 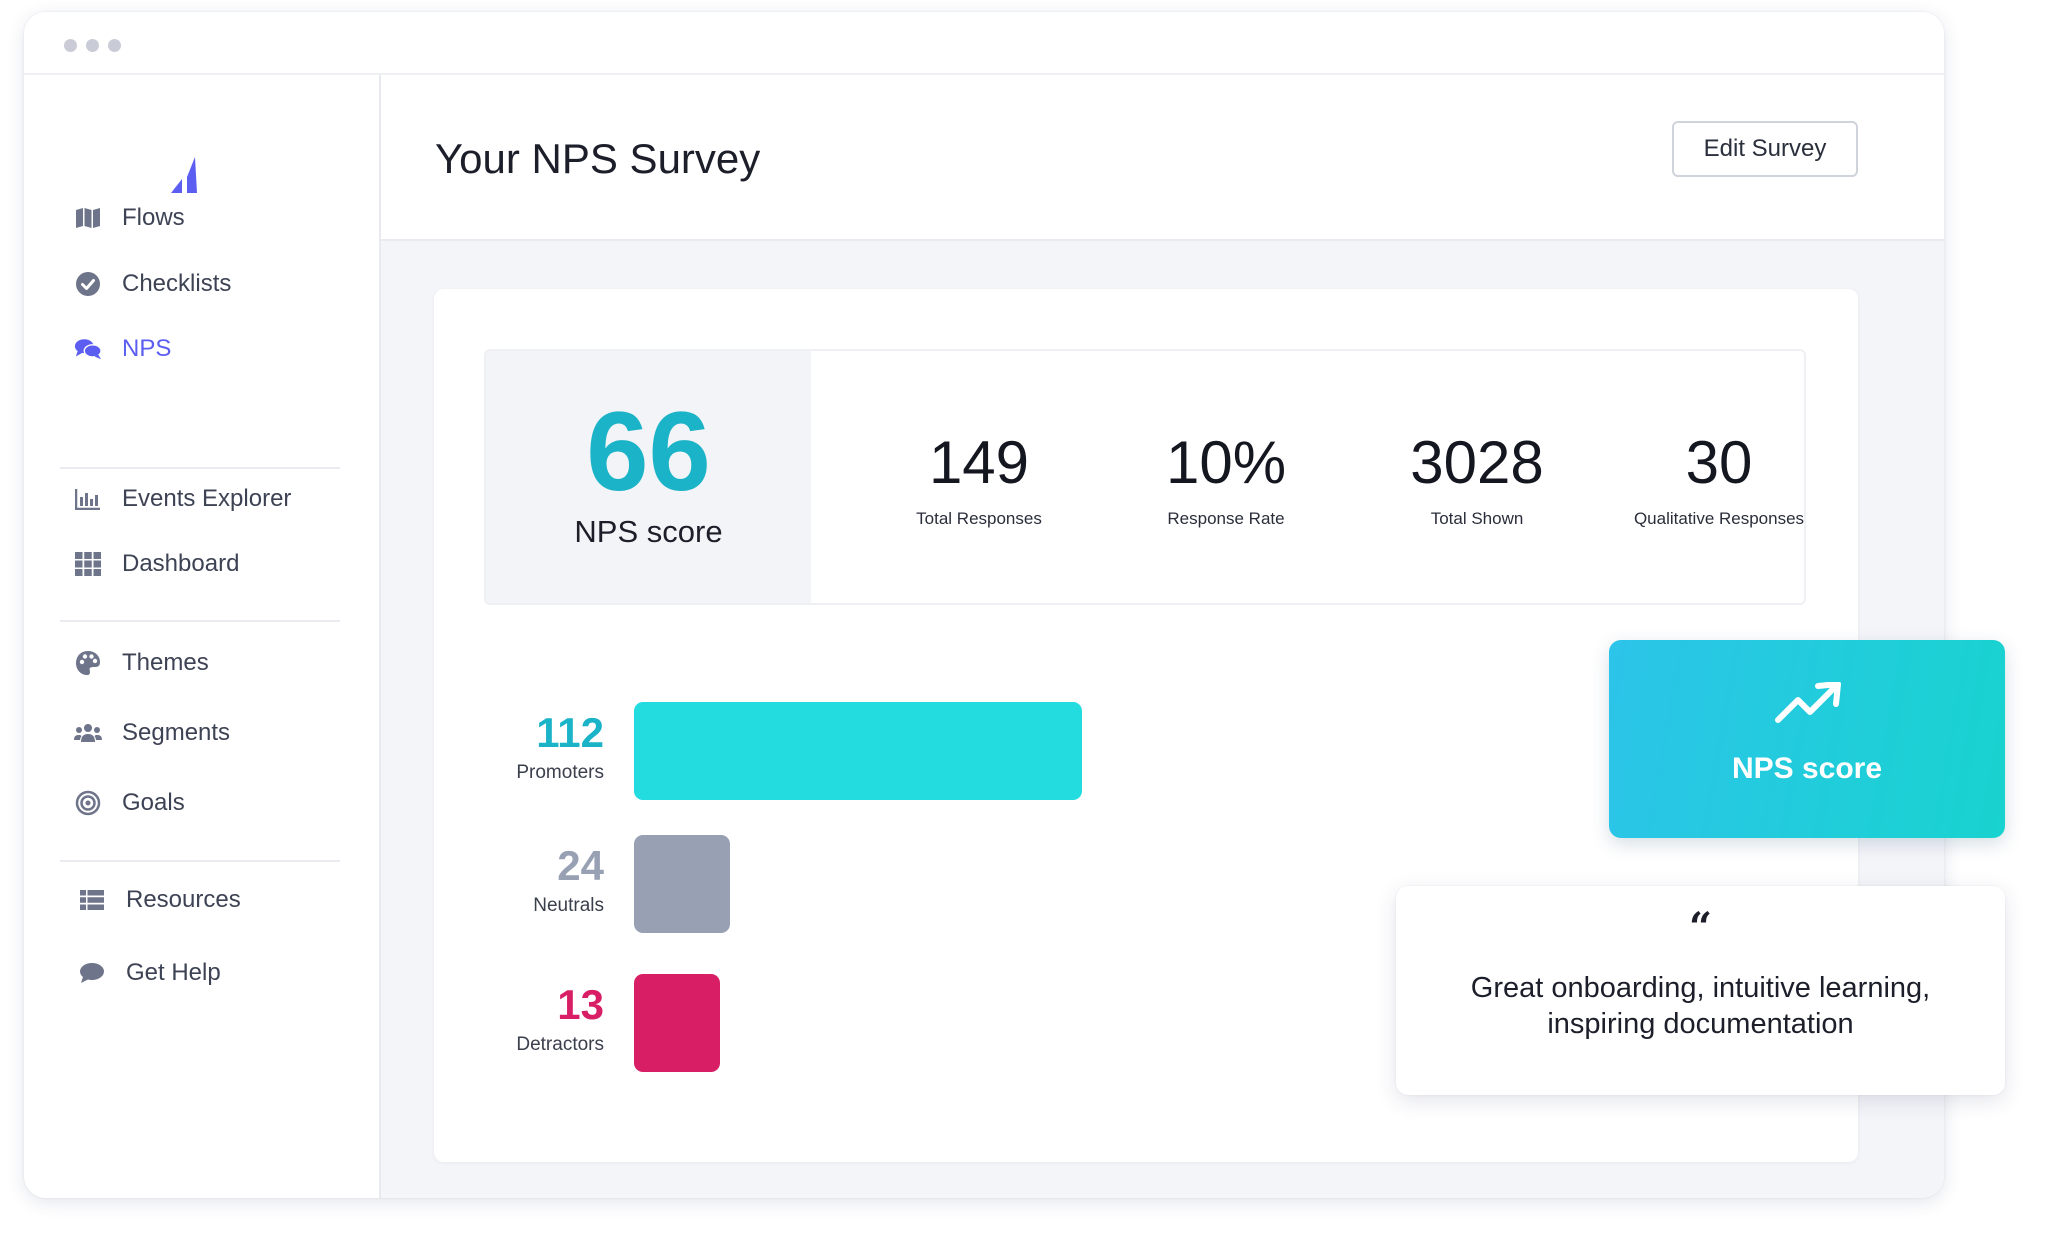 I want to click on sidebar-item-events-explorer: Events Explorer, so click(x=182, y=499).